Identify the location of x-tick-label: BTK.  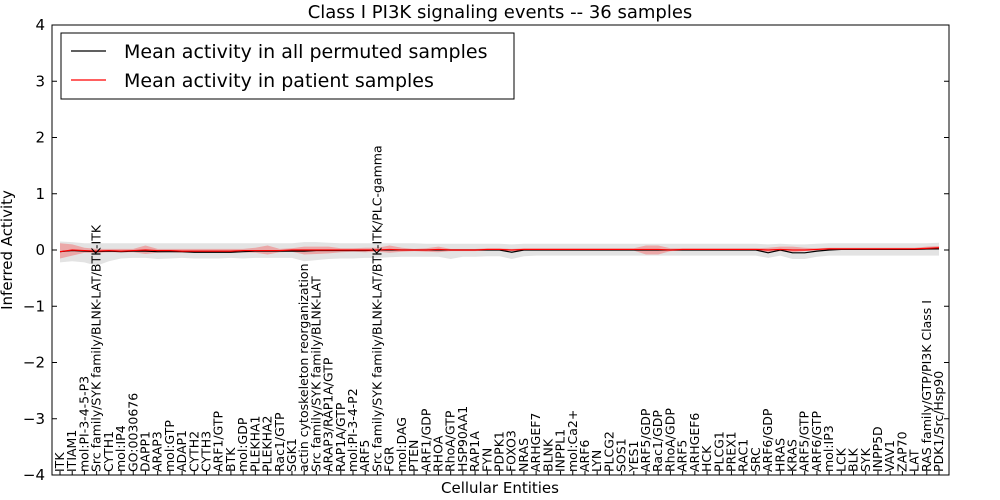
(230, 459).